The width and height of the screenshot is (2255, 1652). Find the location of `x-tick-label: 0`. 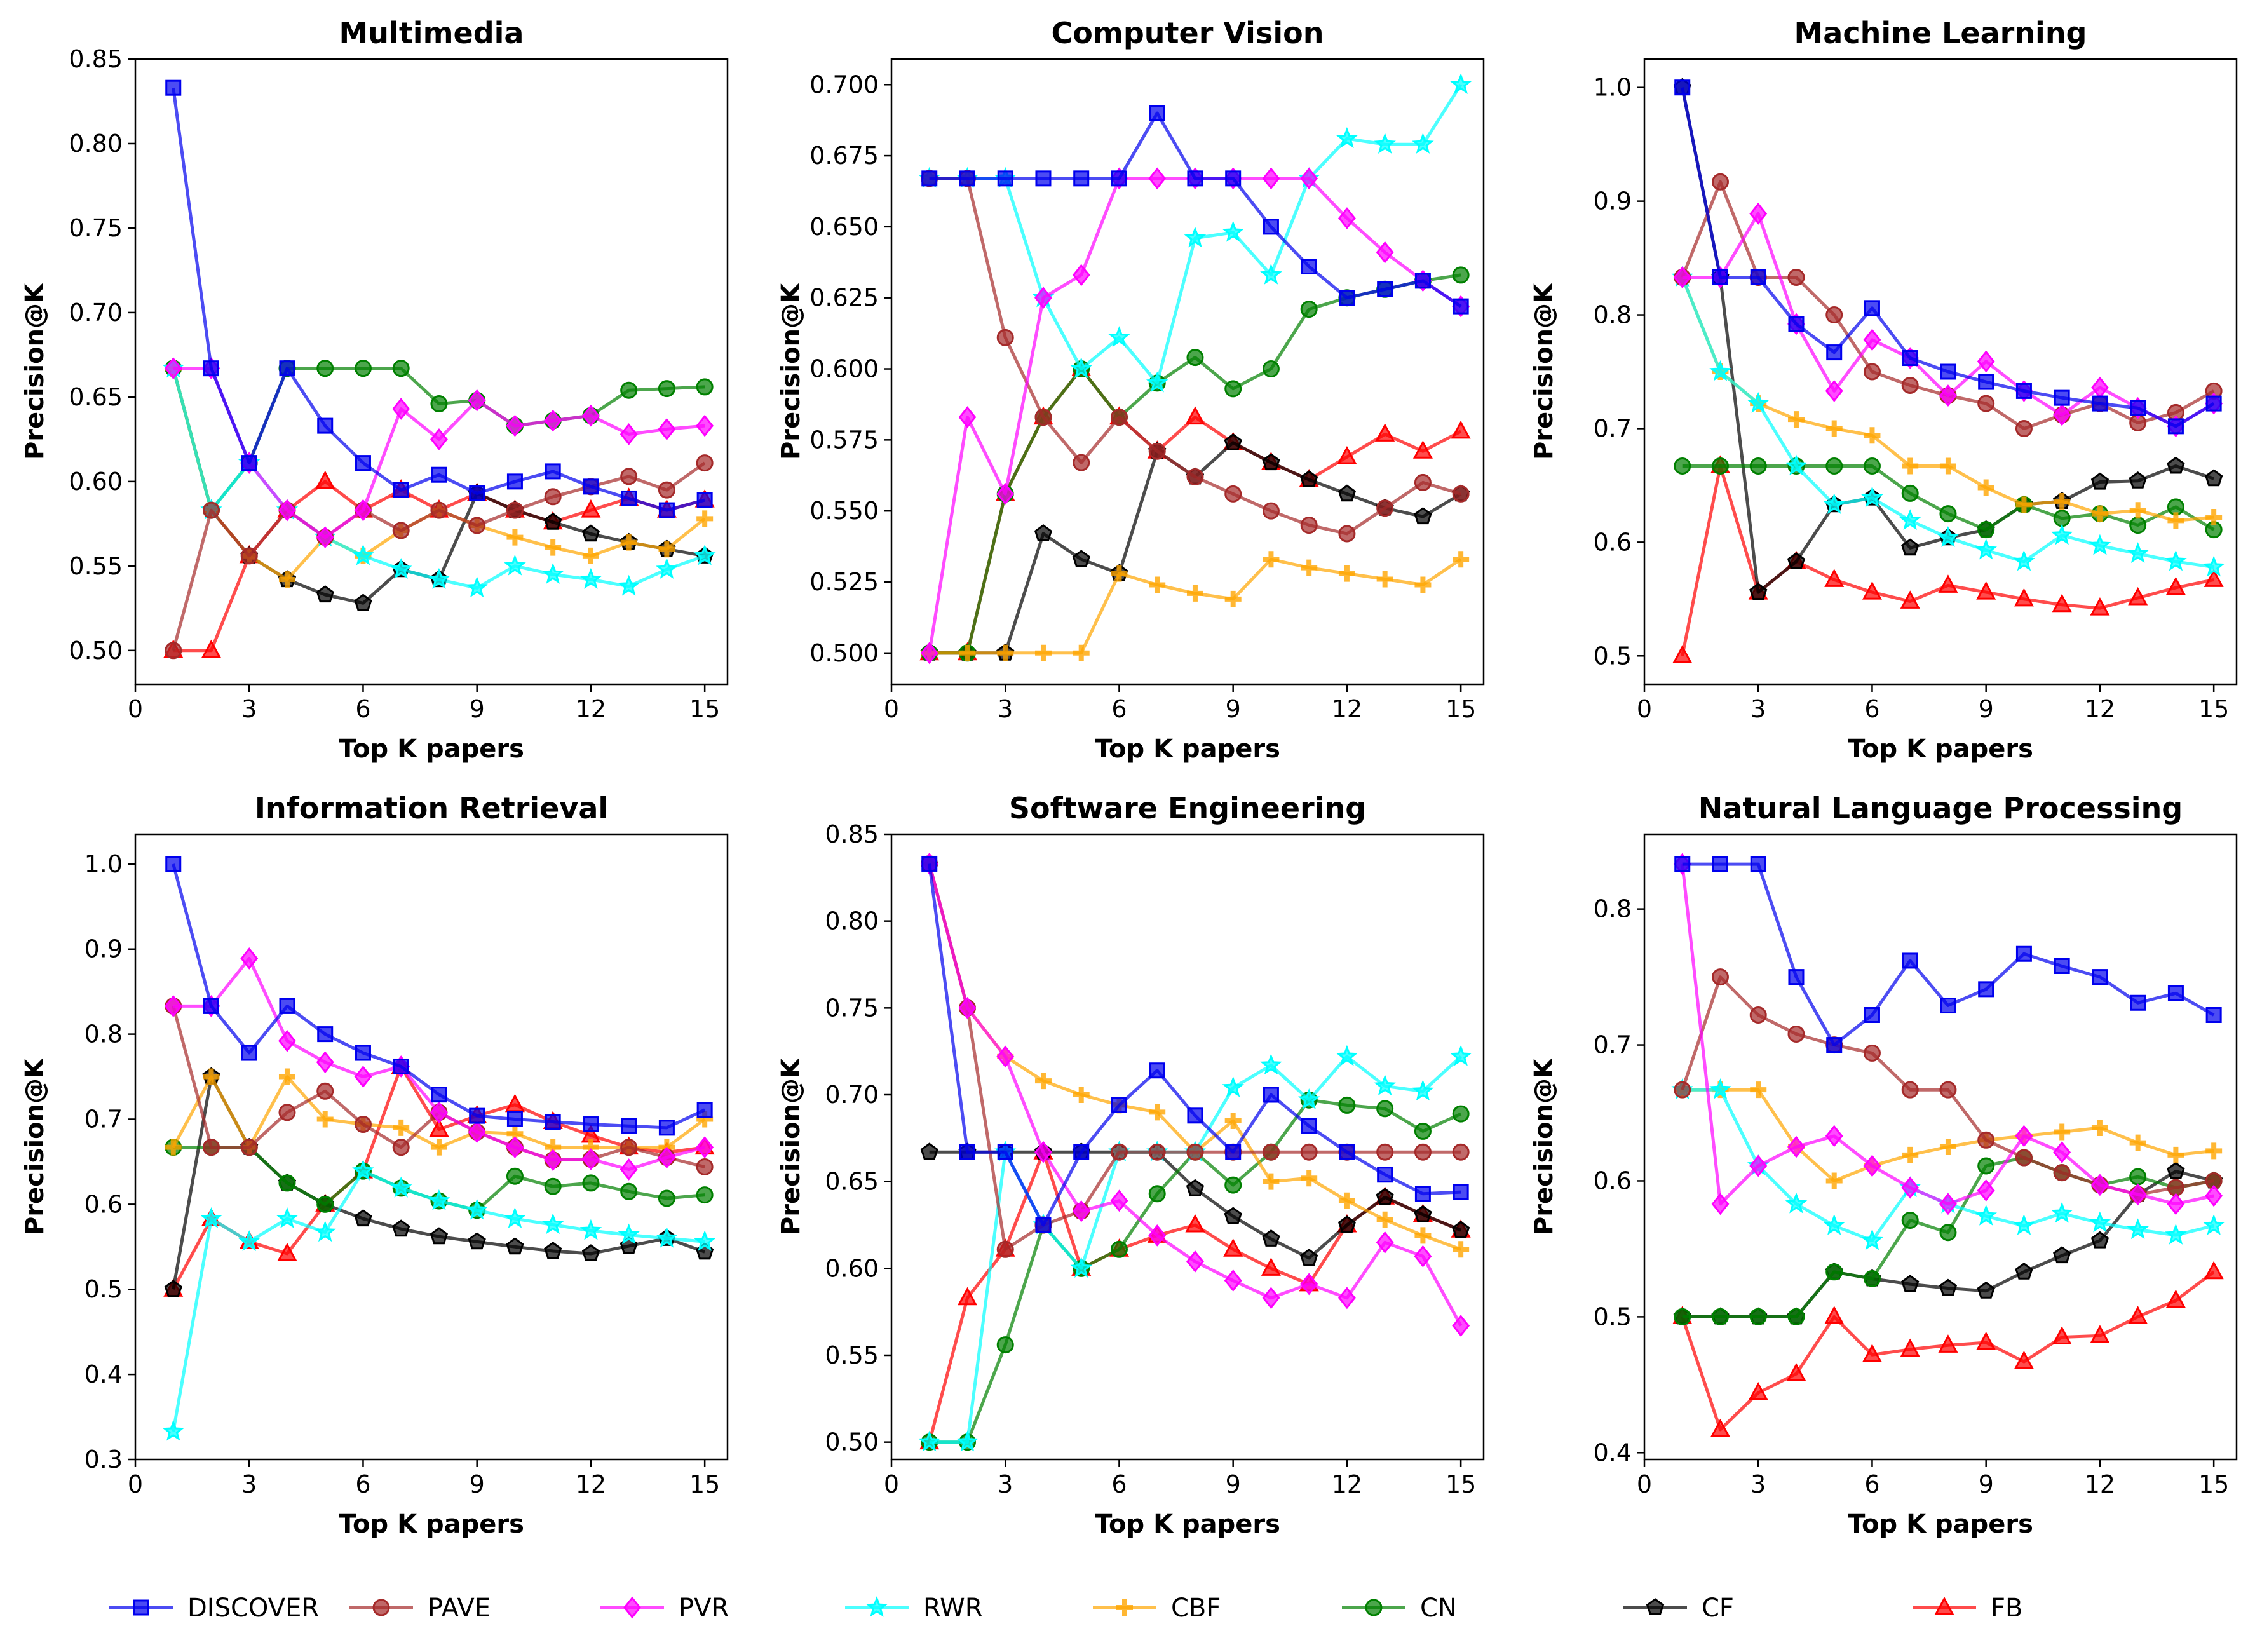

x-tick-label: 0 is located at coordinates (135, 1484).